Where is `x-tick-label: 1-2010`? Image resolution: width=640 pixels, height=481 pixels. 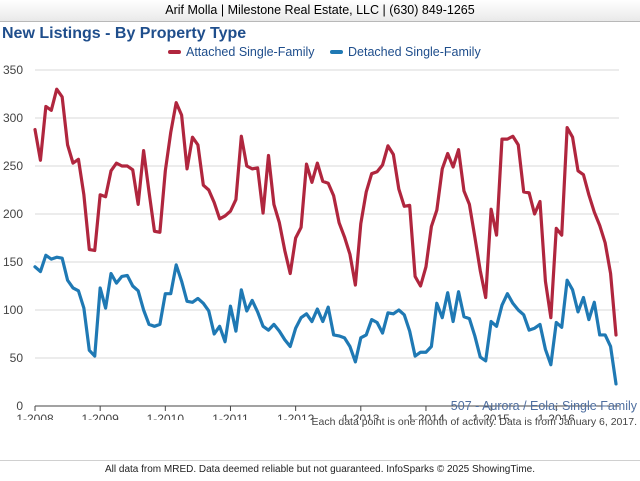
x-tick-label: 1-2010 is located at coordinates (166, 416).